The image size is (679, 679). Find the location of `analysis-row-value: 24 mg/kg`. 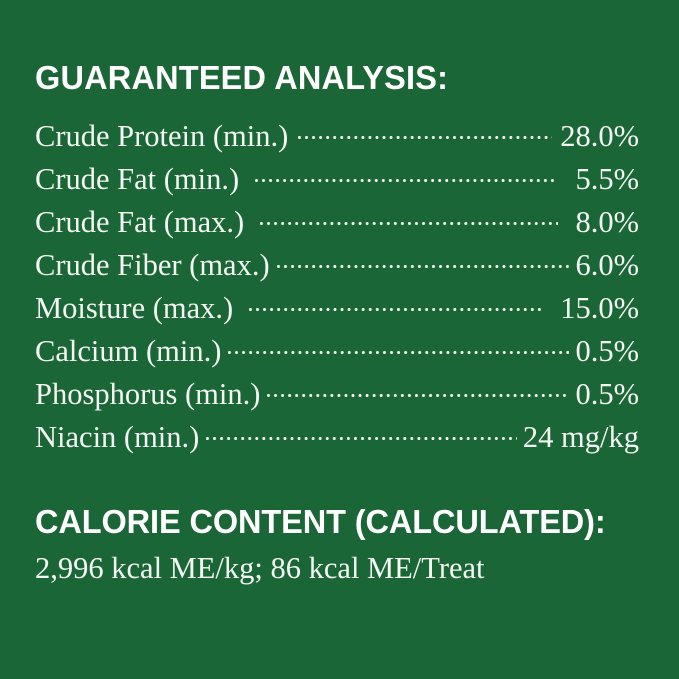

analysis-row-value: 24 mg/kg is located at coordinates (580, 436).